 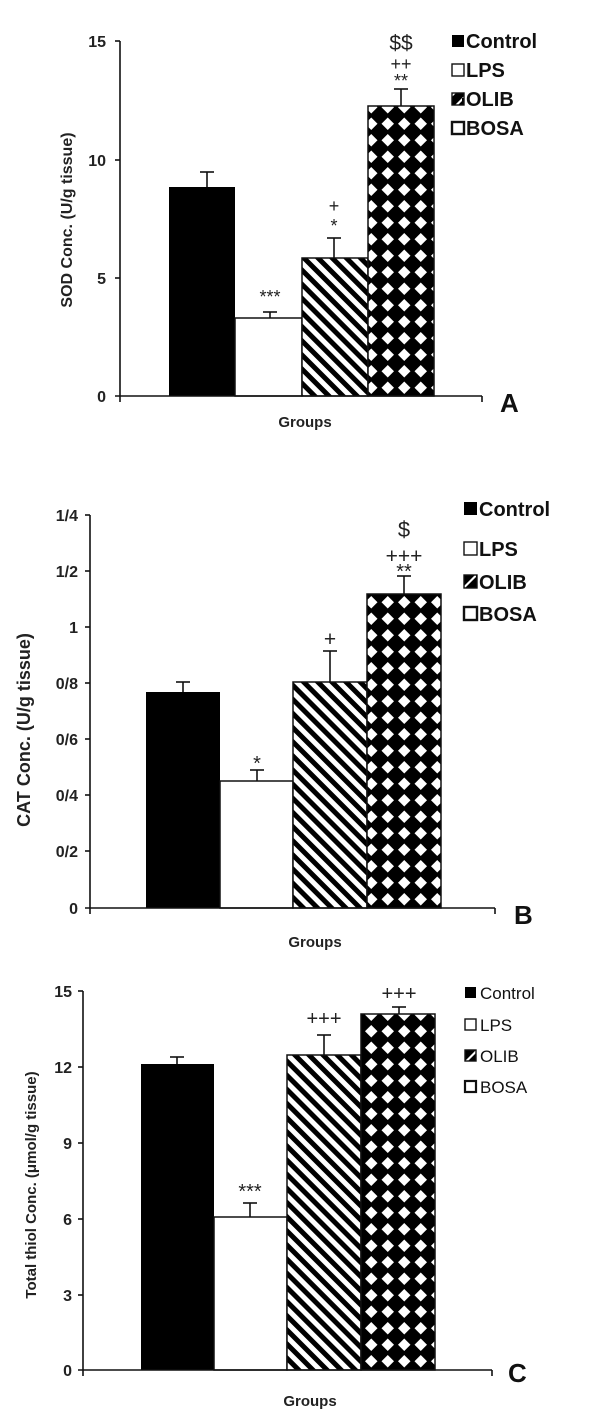 What do you see at coordinates (400, 64) in the screenshot?
I see `sig-bosa-2: ++` at bounding box center [400, 64].